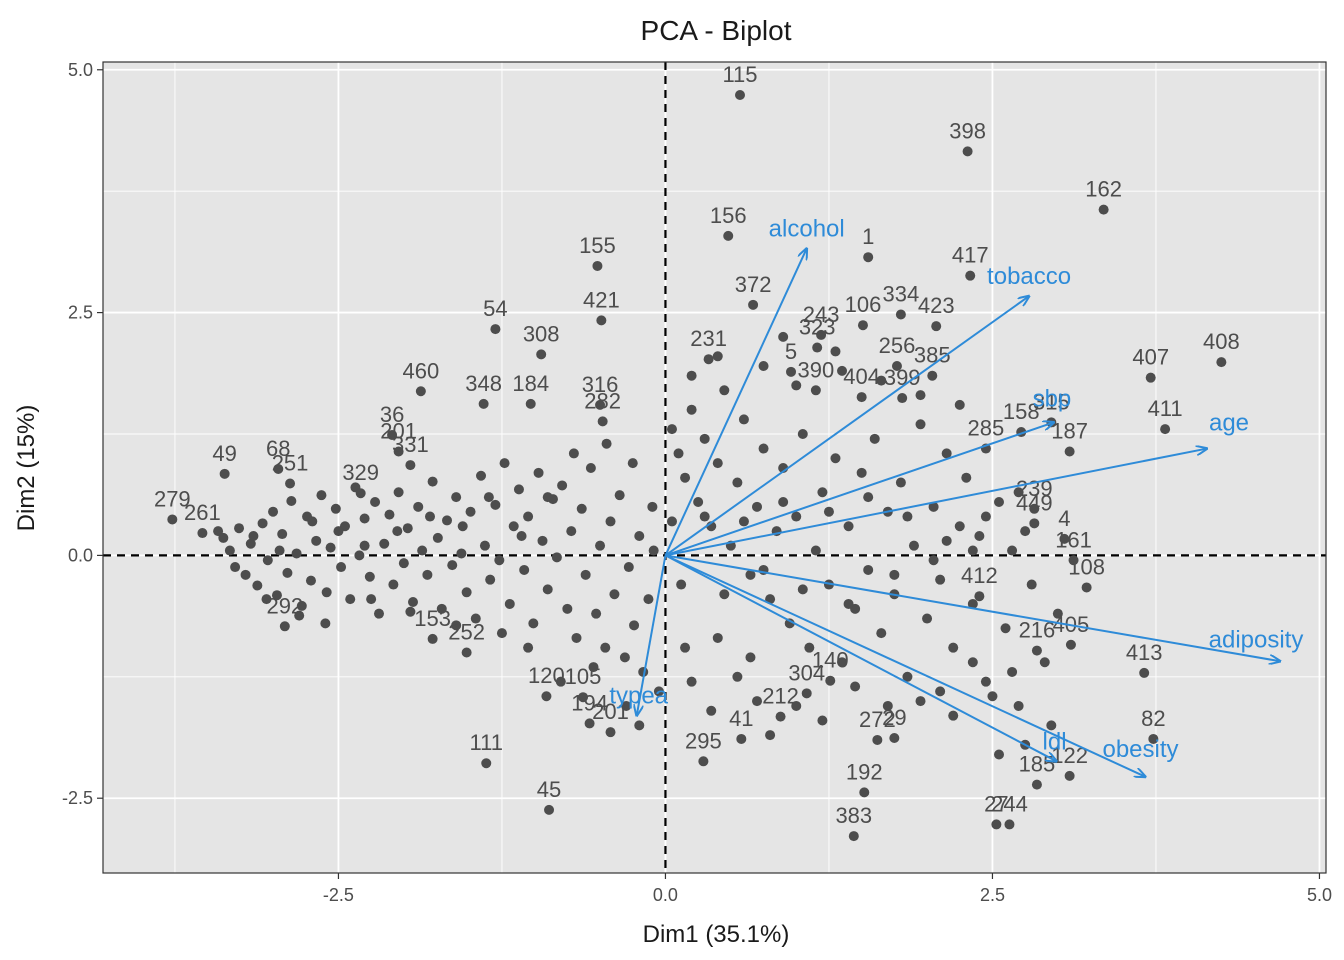 The width and height of the screenshot is (1344, 960). I want to click on point-label: 115, so click(739, 74).